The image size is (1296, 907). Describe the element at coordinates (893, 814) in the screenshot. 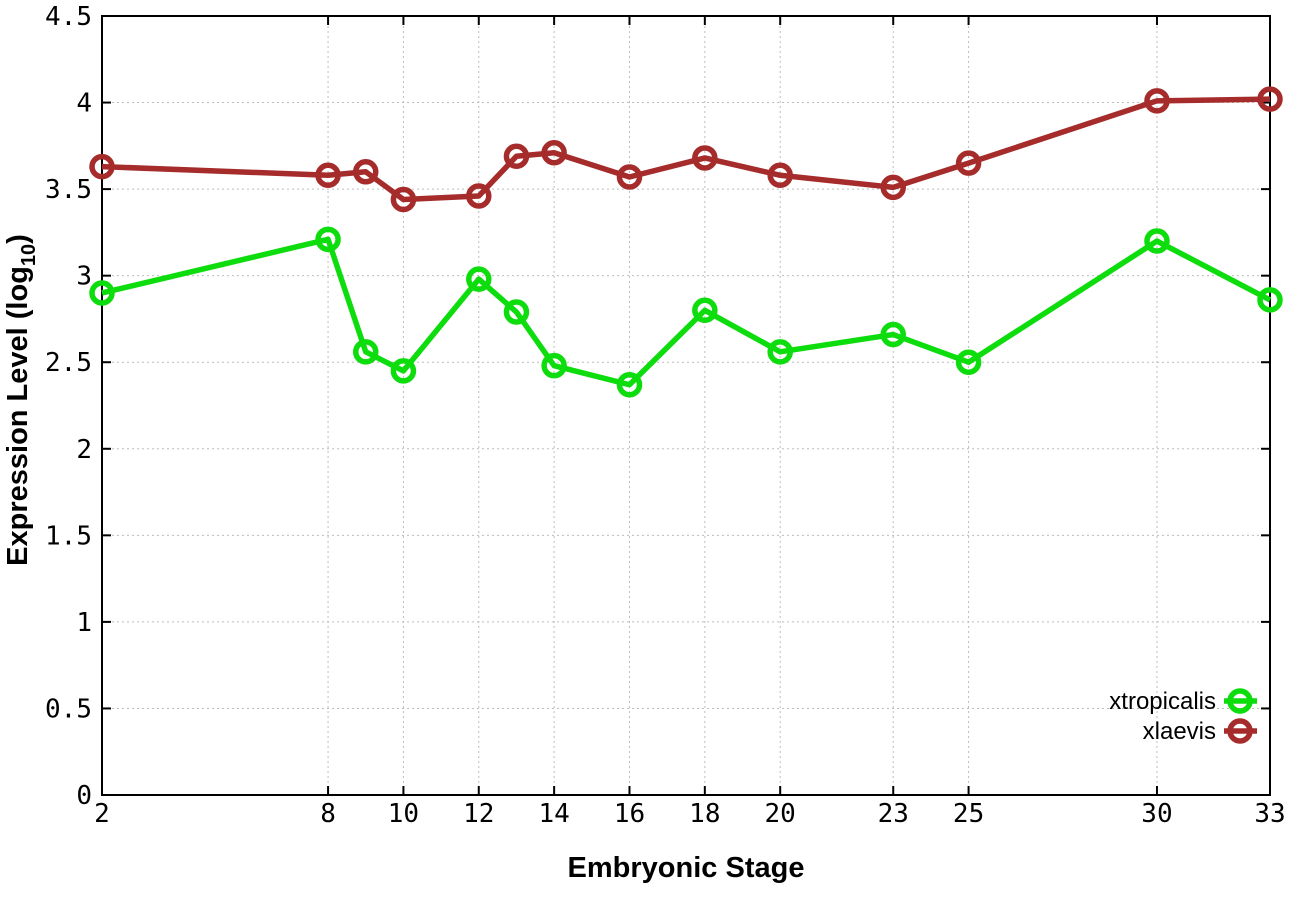

I see `x-tick-label: 23` at that location.